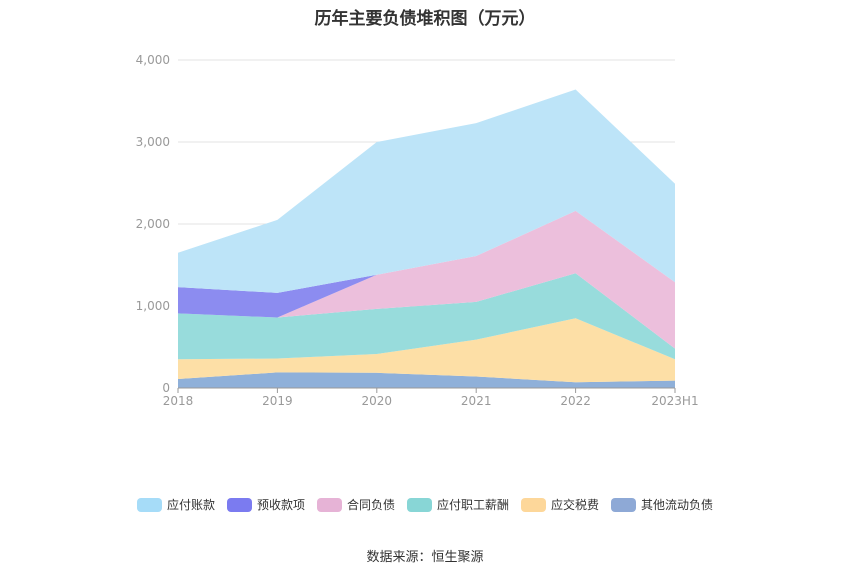 The width and height of the screenshot is (850, 575). Describe the element at coordinates (277, 401) in the screenshot. I see `x-tick-label: 2019` at that location.